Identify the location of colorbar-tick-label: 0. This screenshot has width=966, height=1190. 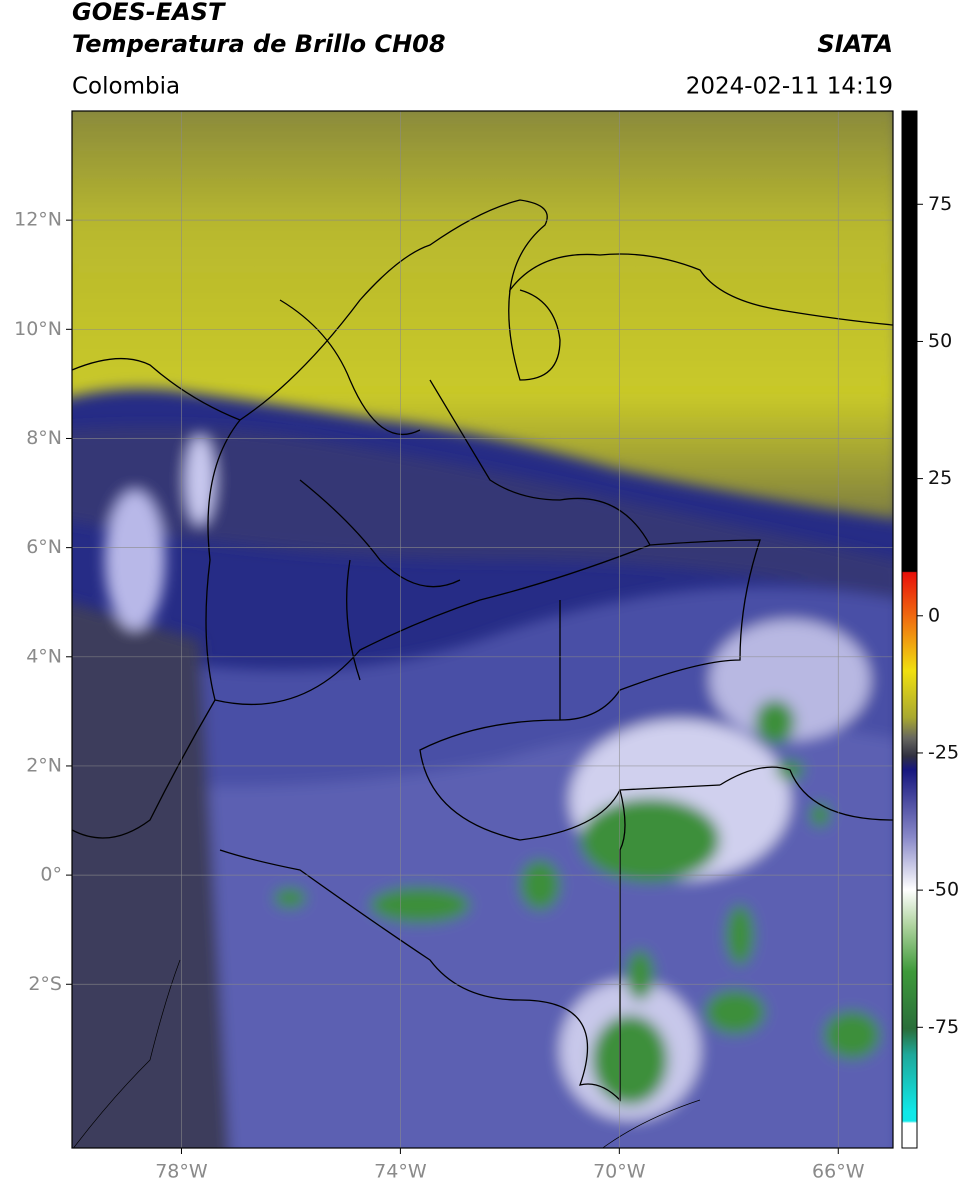
(934, 615).